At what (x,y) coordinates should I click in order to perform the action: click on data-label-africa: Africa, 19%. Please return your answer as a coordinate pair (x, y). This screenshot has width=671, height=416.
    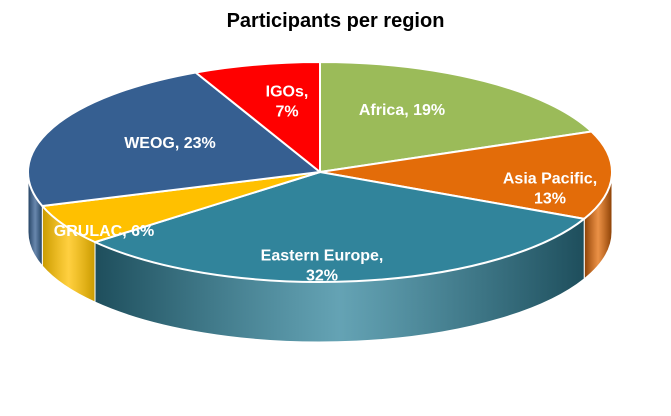
    Looking at the image, I should click on (402, 110).